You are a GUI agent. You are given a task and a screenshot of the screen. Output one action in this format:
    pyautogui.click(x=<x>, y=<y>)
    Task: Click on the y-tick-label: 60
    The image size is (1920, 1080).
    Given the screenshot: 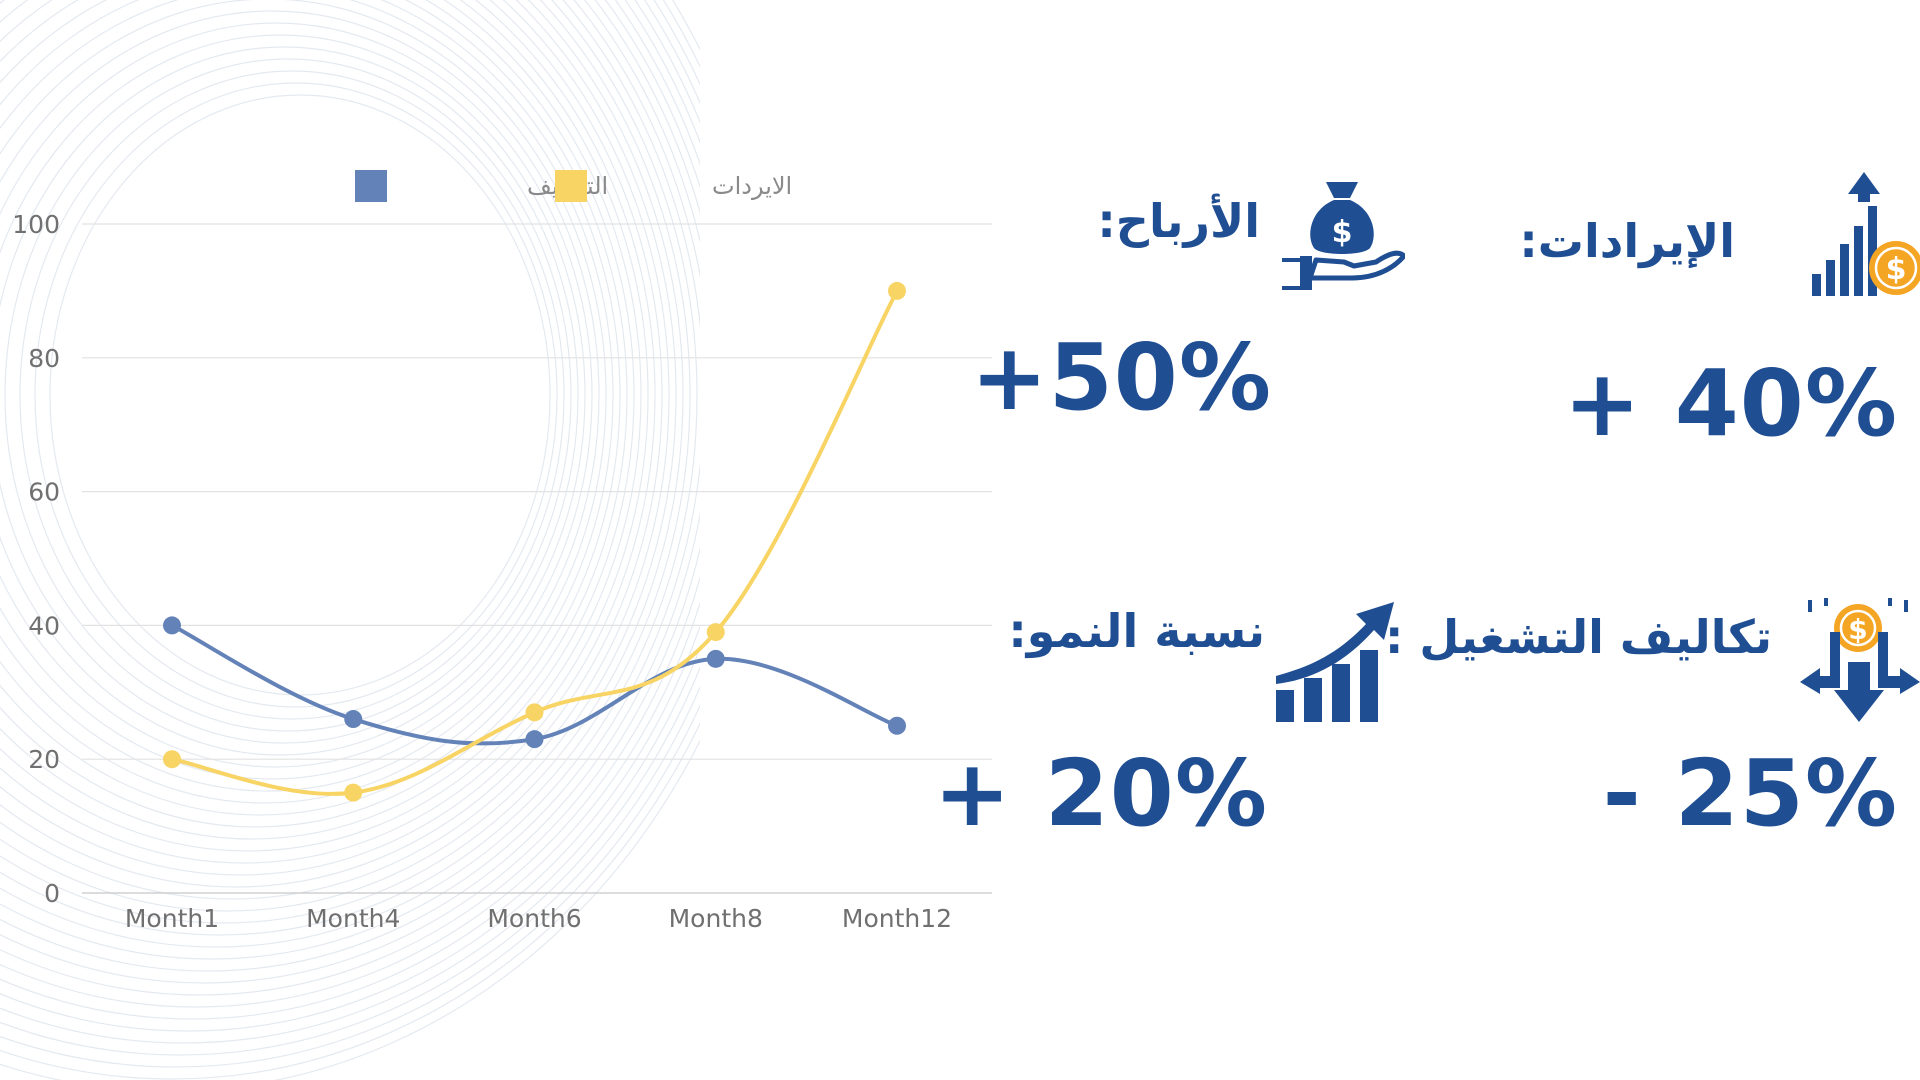 What is the action you would take?
    pyautogui.click(x=44, y=492)
    